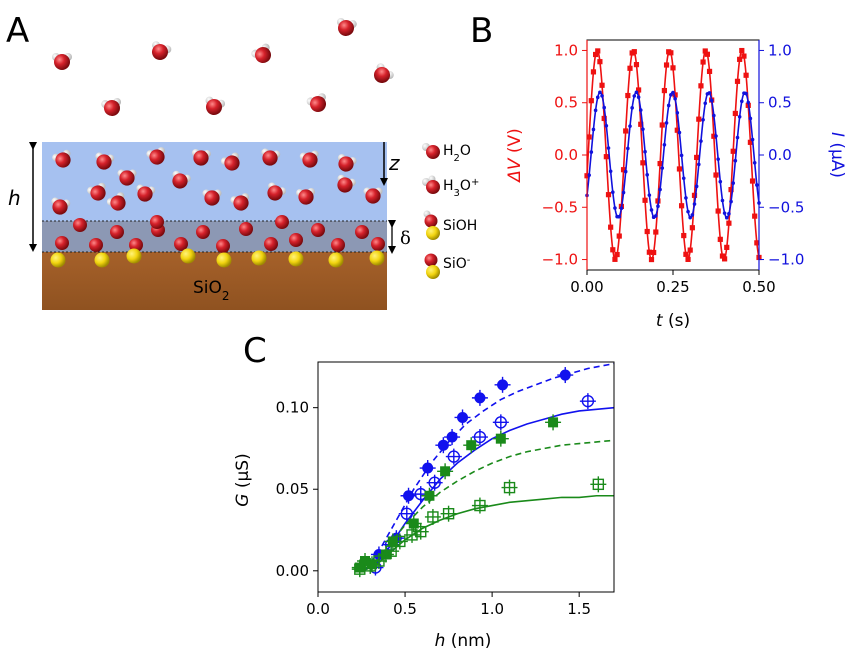  I want to click on legend-h3o-label: H3O+, so click(461, 188).